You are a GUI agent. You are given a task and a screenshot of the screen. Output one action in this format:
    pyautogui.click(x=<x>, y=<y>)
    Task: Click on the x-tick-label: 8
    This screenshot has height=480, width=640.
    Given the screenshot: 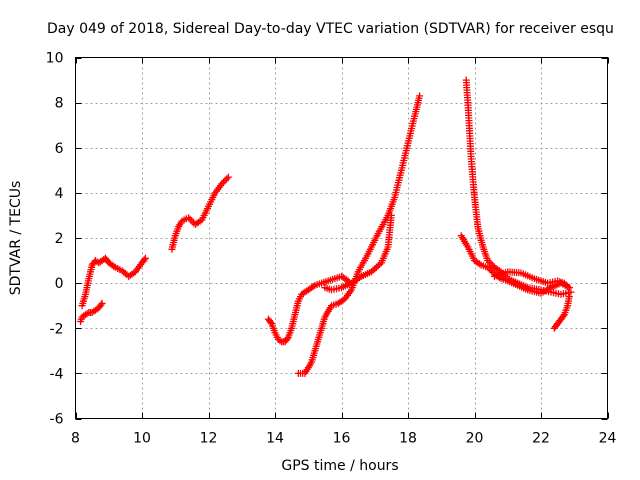 What is the action you would take?
    pyautogui.click(x=75, y=439)
    